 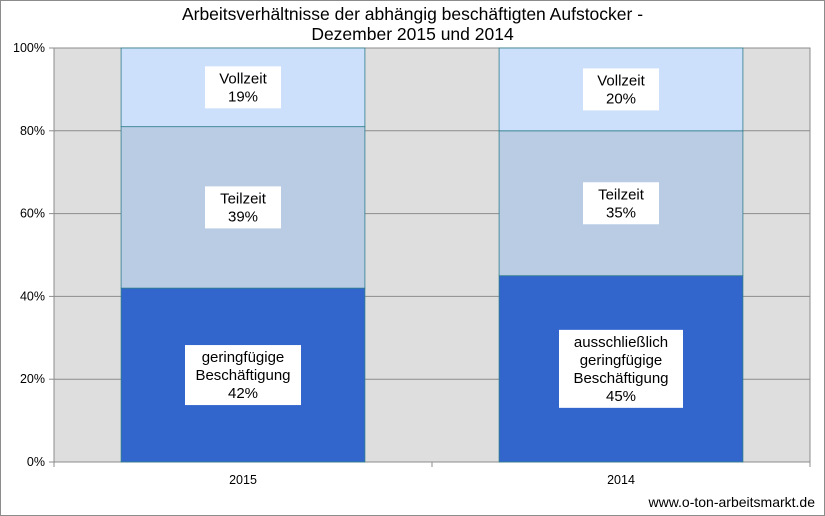 What do you see at coordinates (621, 342) in the screenshot?
I see `data-label: ausschließlich` at bounding box center [621, 342].